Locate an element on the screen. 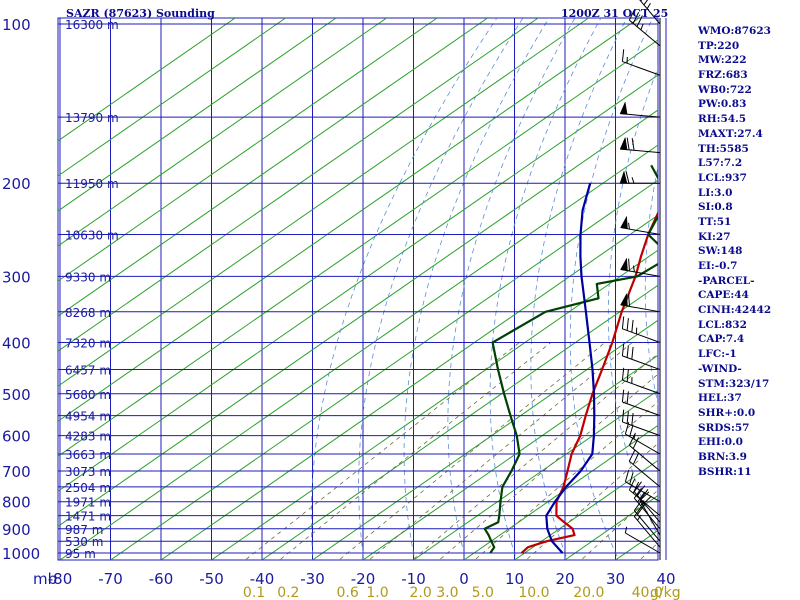 The height and width of the screenshot is (600, 800). pressure-tick-label: 300 is located at coordinates (16, 277).